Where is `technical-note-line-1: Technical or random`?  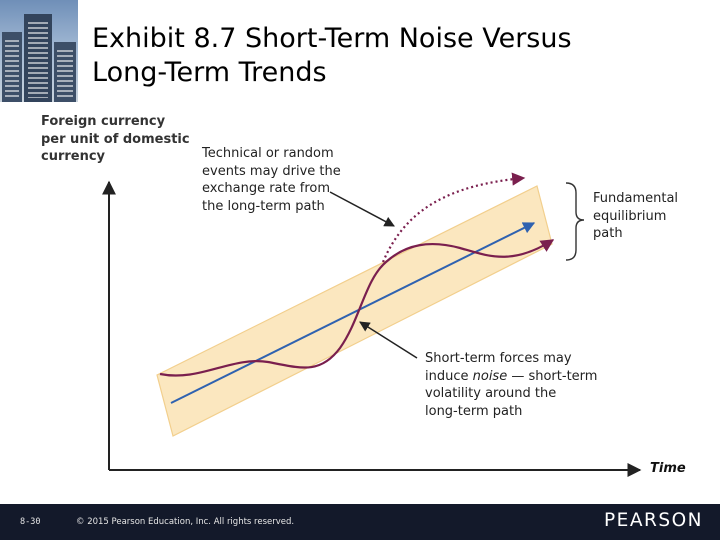
technical-note-line-1: Technical or random is located at coordinates (268, 153).